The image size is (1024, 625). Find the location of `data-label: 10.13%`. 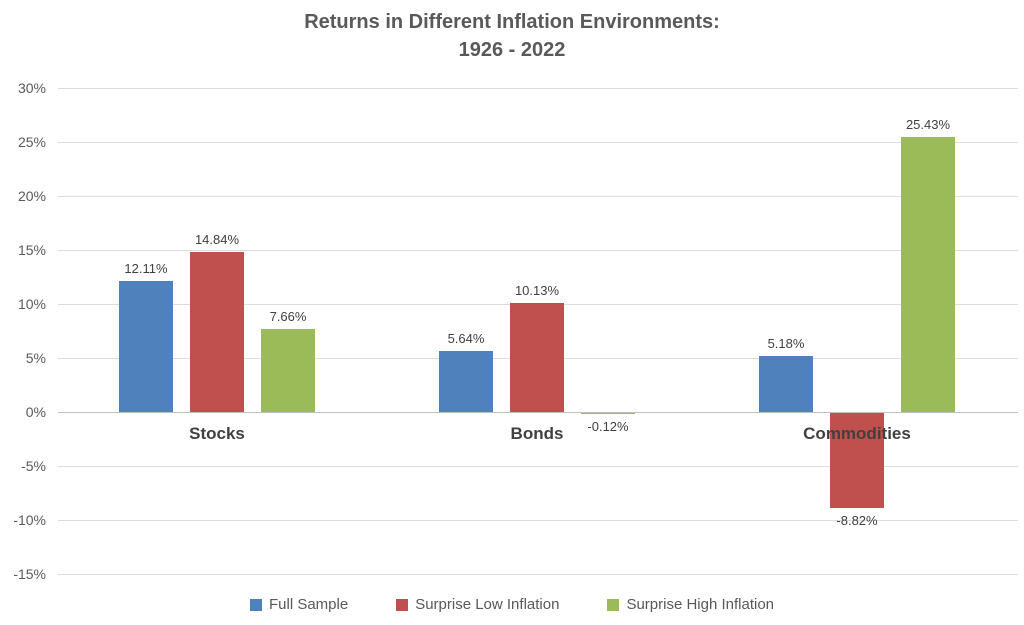

data-label: 10.13% is located at coordinates (537, 290).